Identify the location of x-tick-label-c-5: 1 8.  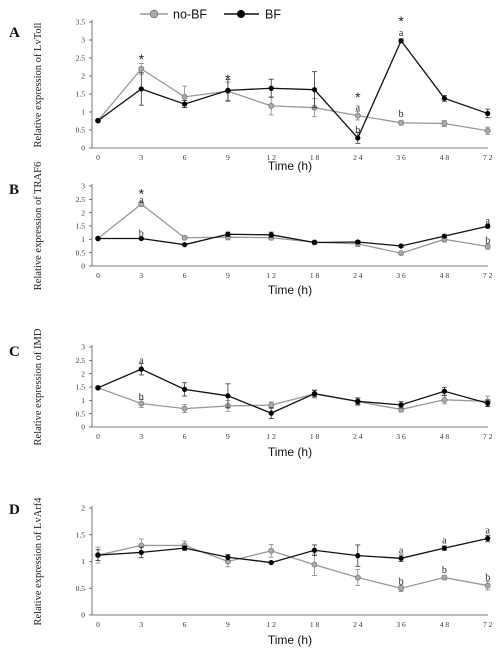
(315, 436).